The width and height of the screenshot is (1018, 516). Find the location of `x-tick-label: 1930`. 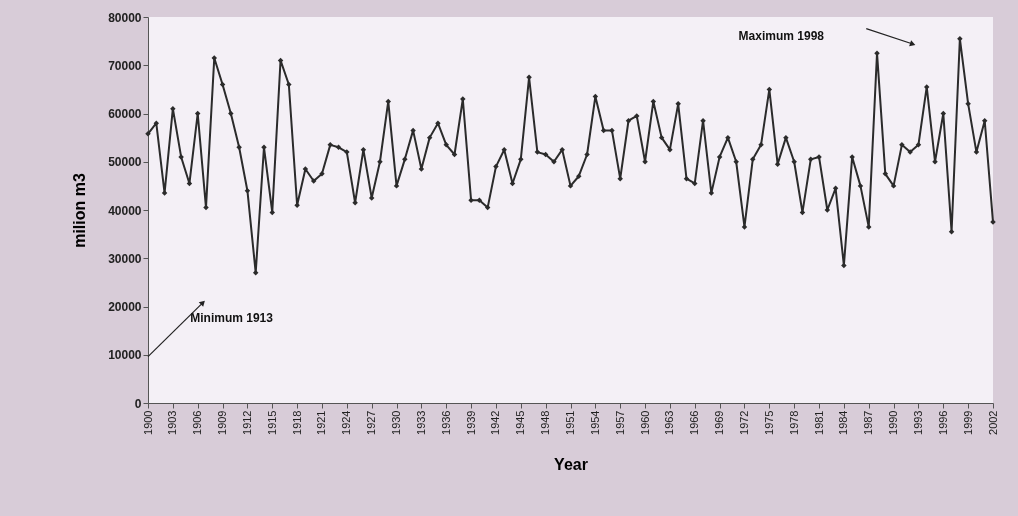

x-tick-label: 1930 is located at coordinates (396, 422).